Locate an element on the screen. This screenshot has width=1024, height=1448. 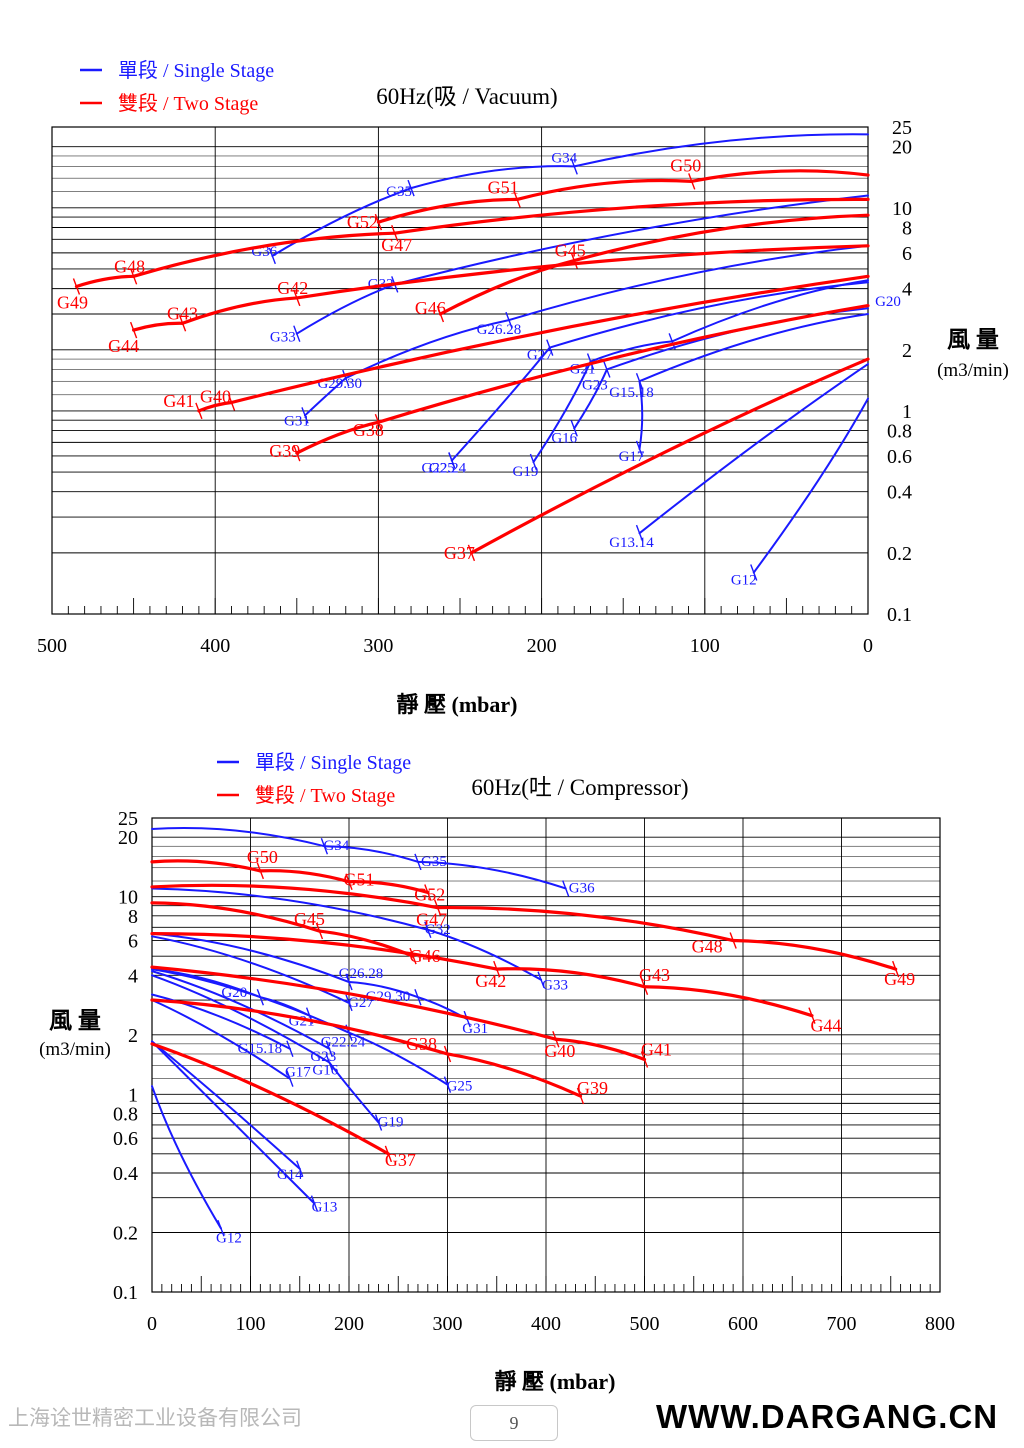
series-line-G20 is located at coordinates (770, 311).